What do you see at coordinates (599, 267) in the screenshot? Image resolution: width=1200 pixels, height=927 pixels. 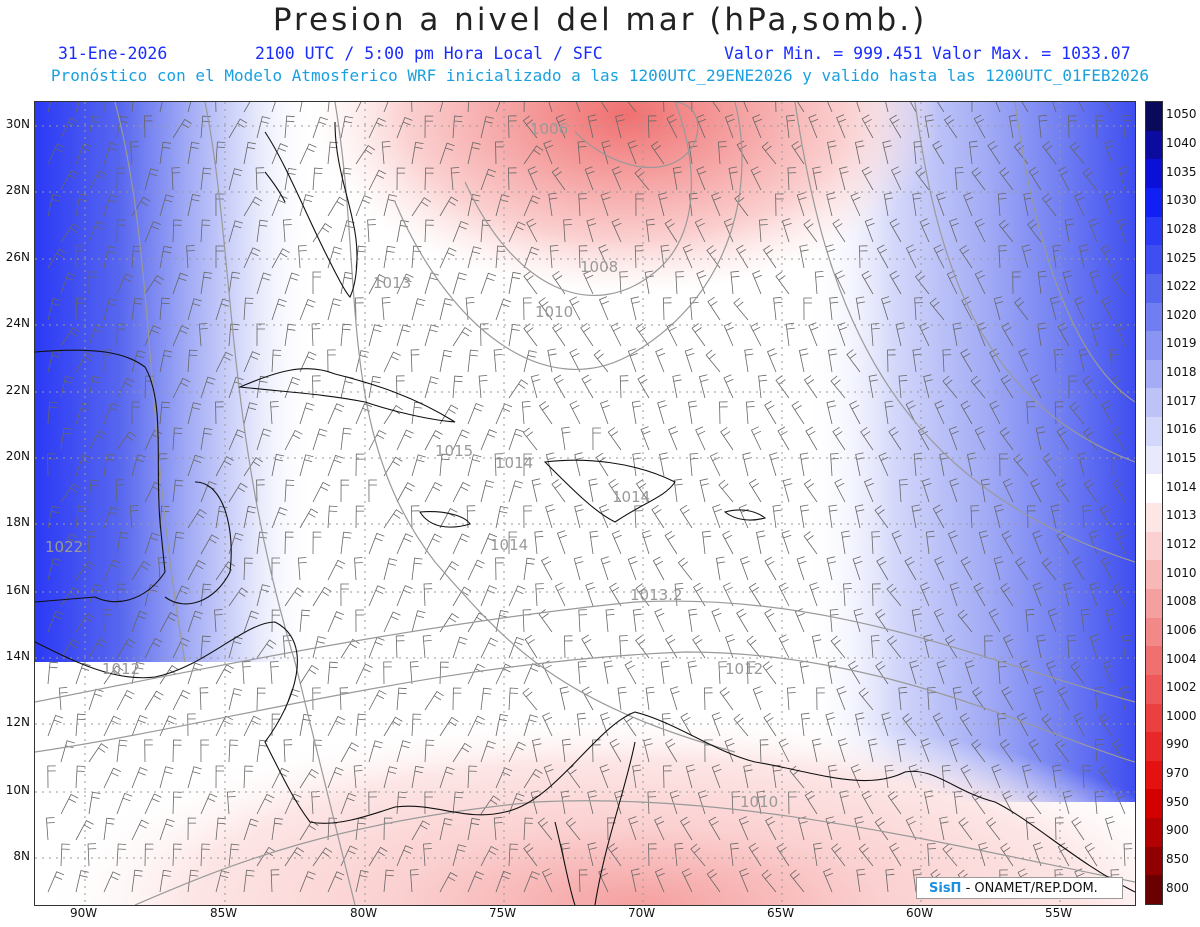 I see `isobar-label: 1008` at bounding box center [599, 267].